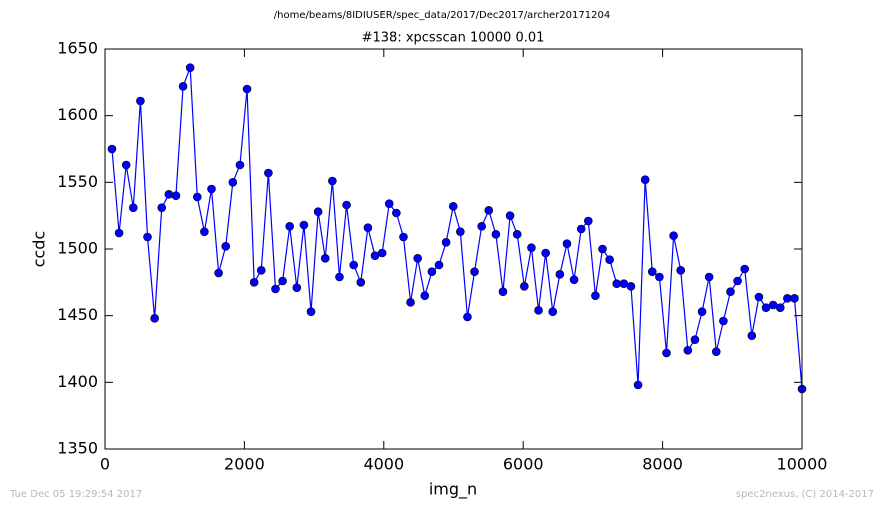 The width and height of the screenshot is (884, 509). I want to click on x-axis-label: img_n, so click(453, 490).